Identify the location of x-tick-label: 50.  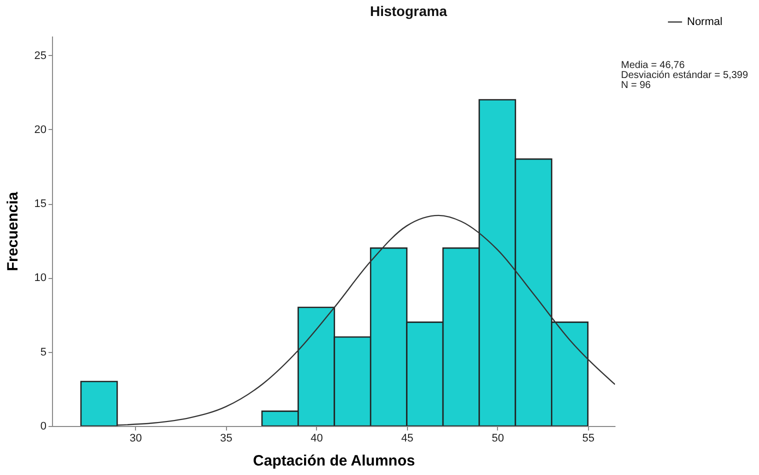
(498, 438).